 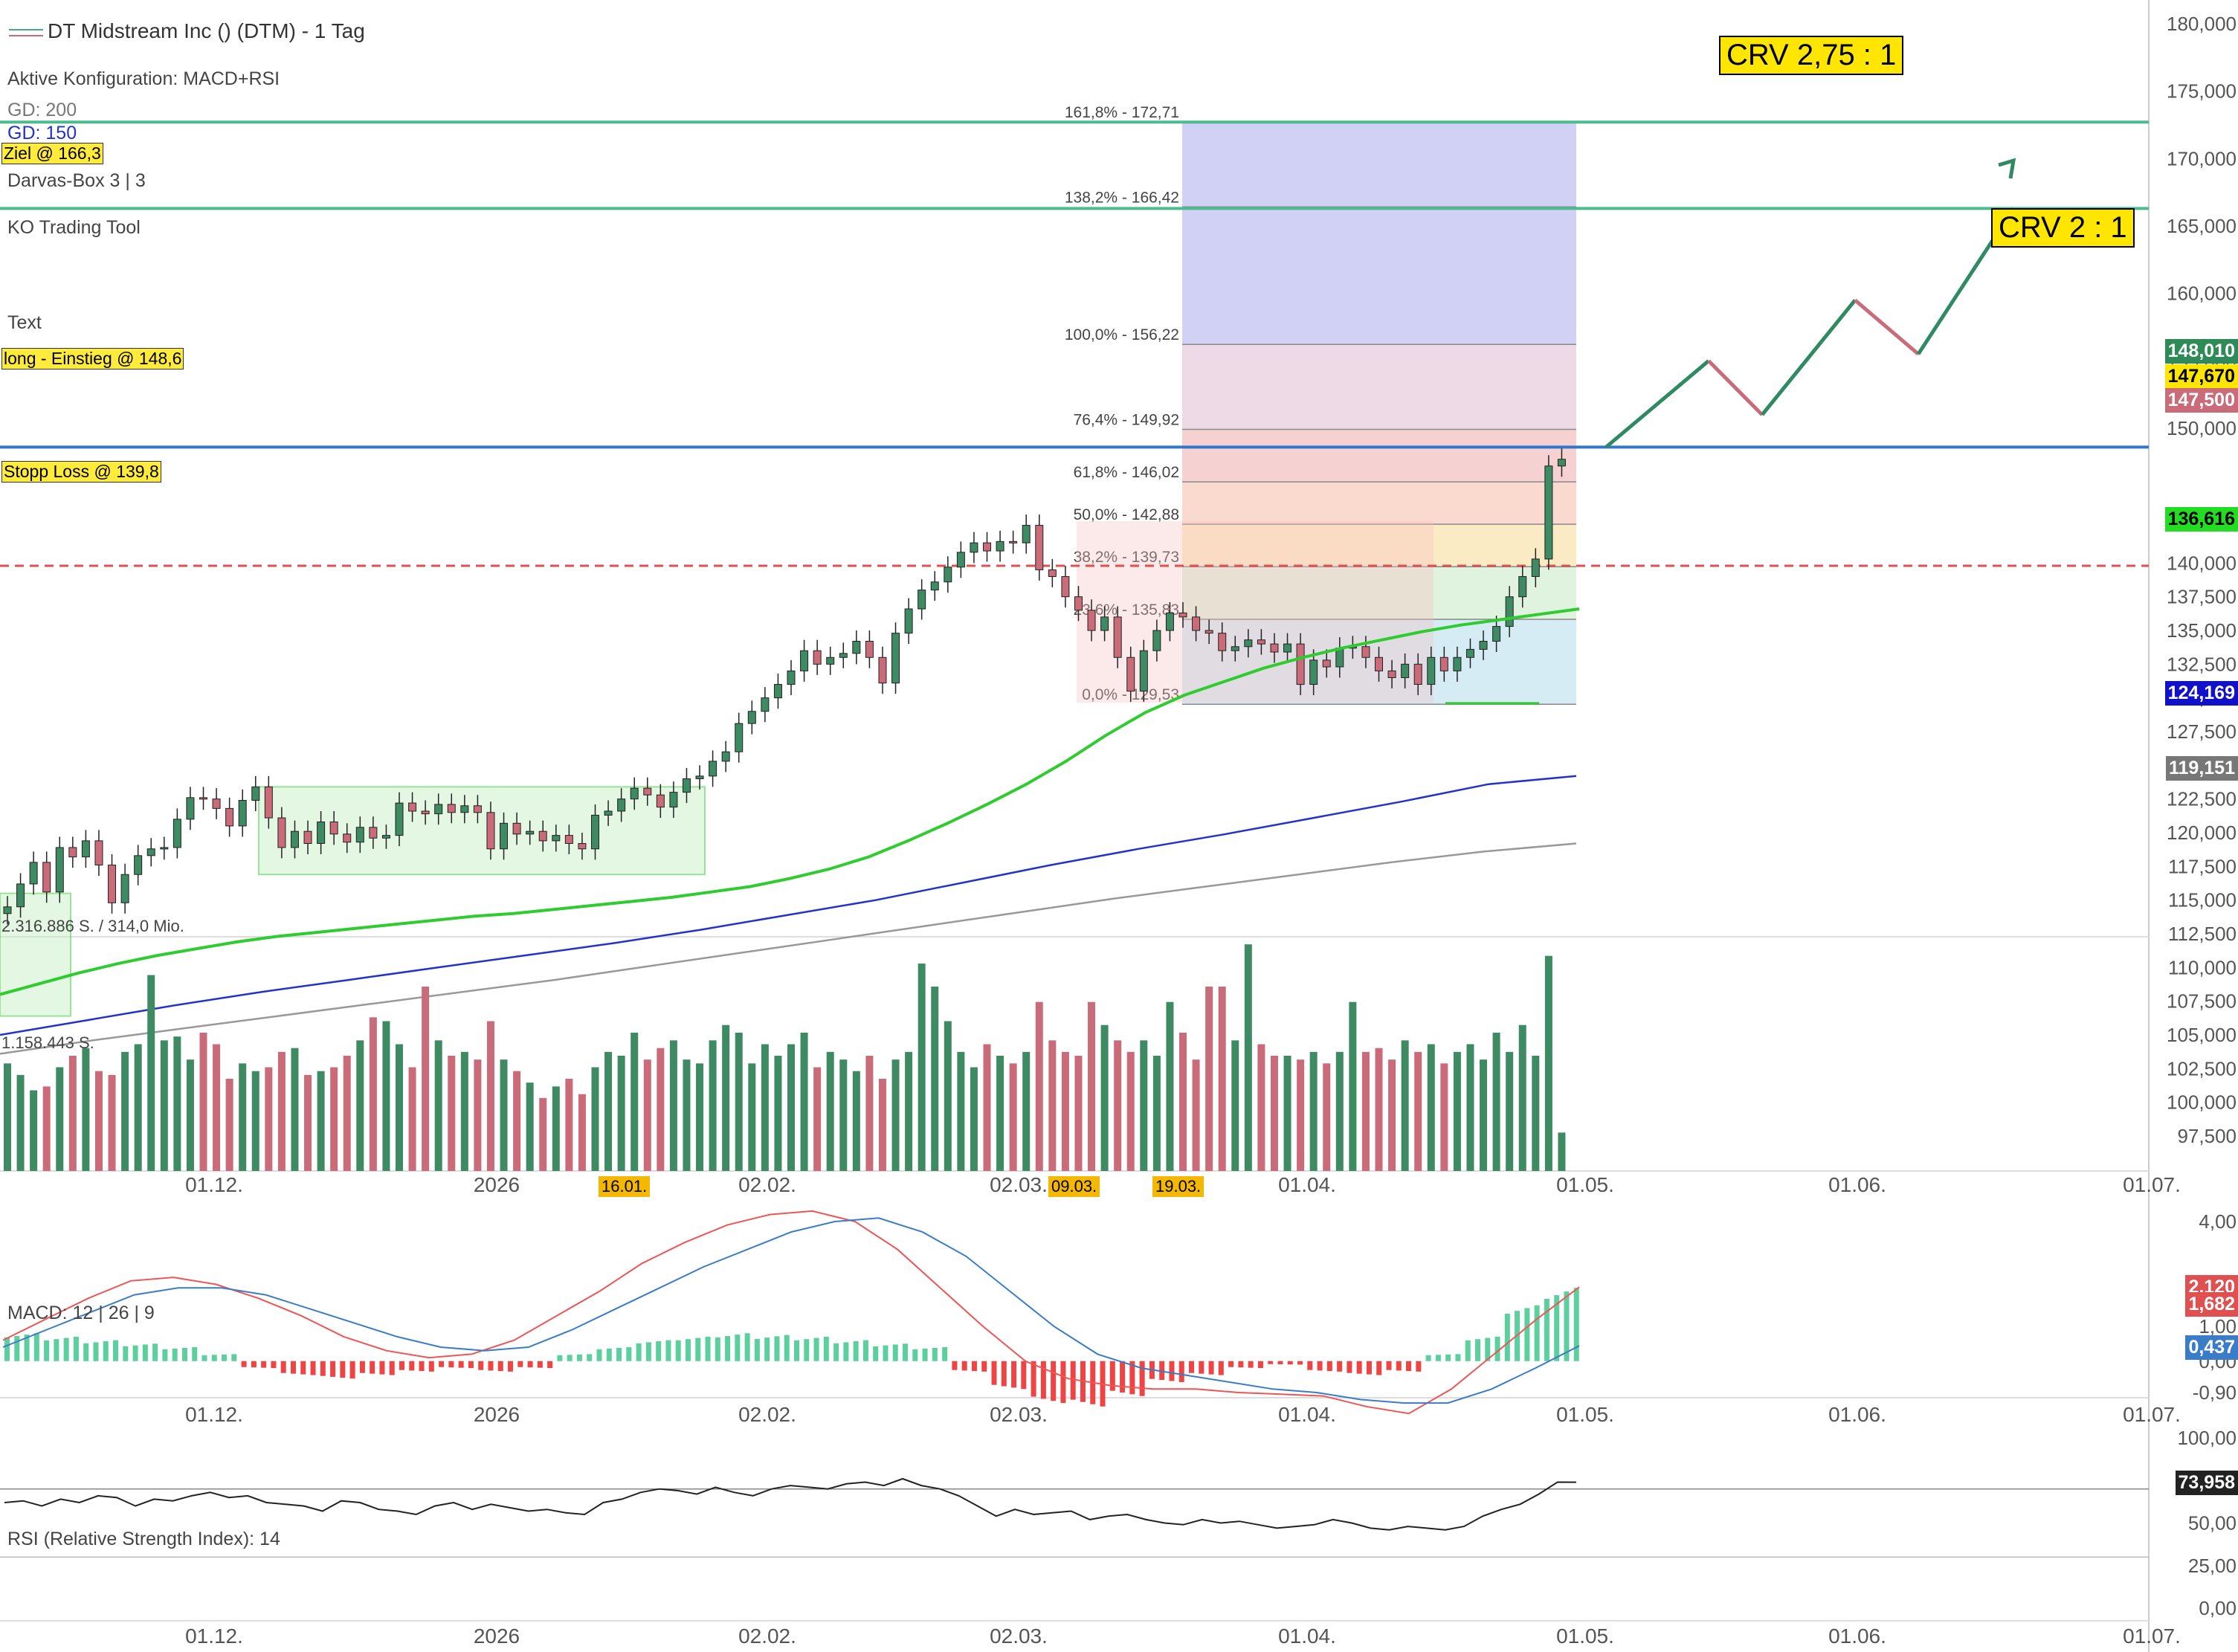 I want to click on y-tick-label: 97,500, so click(x=2207, y=1136).